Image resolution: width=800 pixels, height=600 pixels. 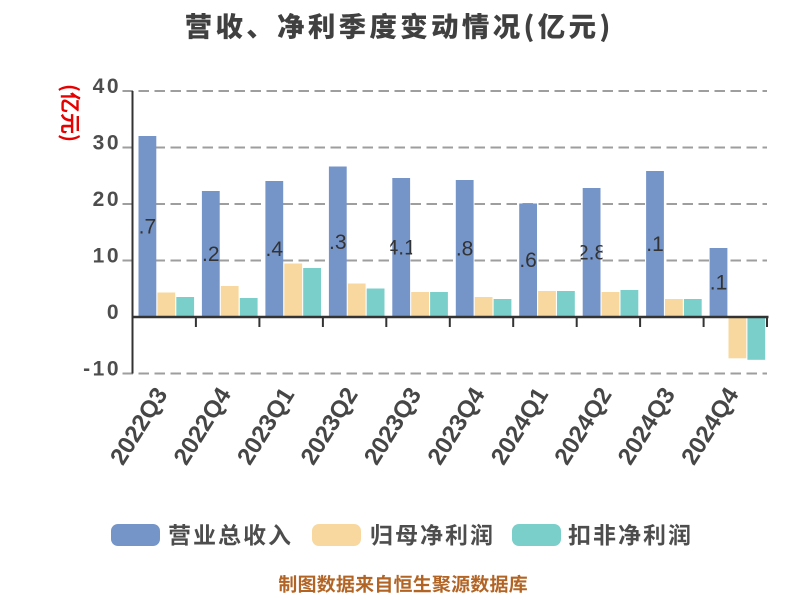 What do you see at coordinates (591, 253) in the screenshot?
I see `svg-text: 2.8` at bounding box center [591, 253].